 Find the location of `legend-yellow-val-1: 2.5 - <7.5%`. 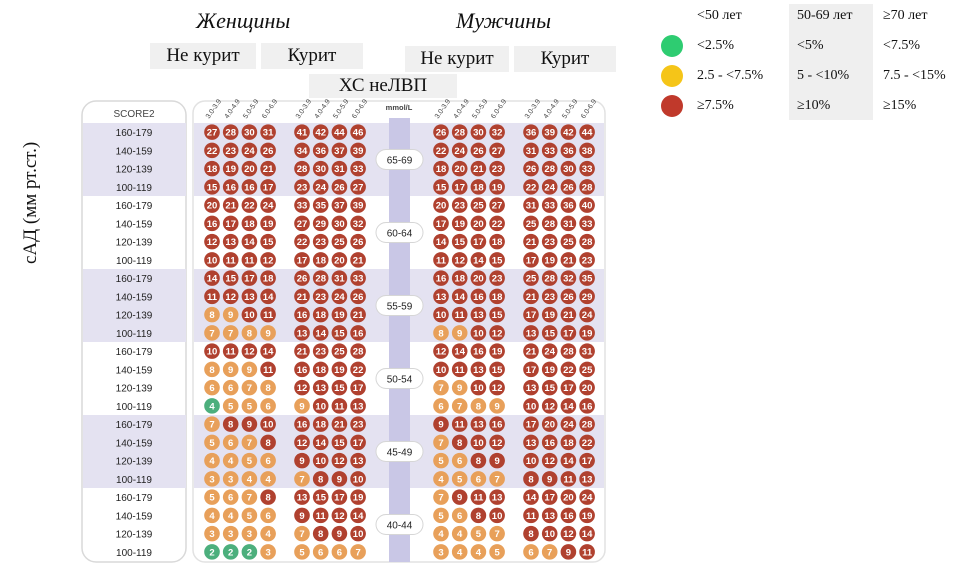

legend-yellow-val-1: 2.5 - <7.5% is located at coordinates (730, 75).